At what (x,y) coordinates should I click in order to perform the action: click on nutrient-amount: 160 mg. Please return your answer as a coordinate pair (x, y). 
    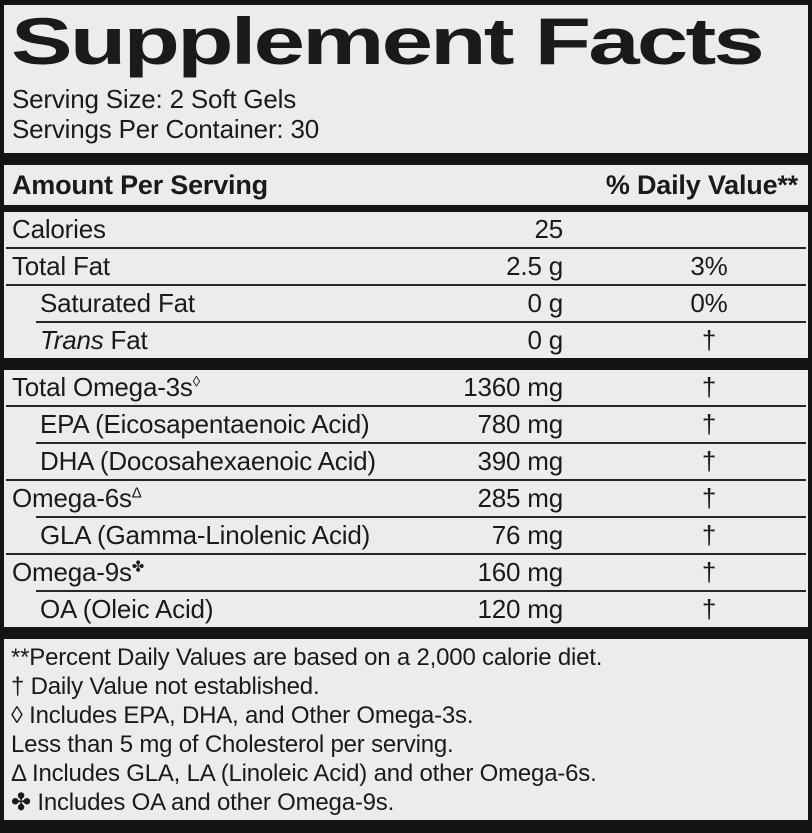
    Looking at the image, I should click on (520, 572).